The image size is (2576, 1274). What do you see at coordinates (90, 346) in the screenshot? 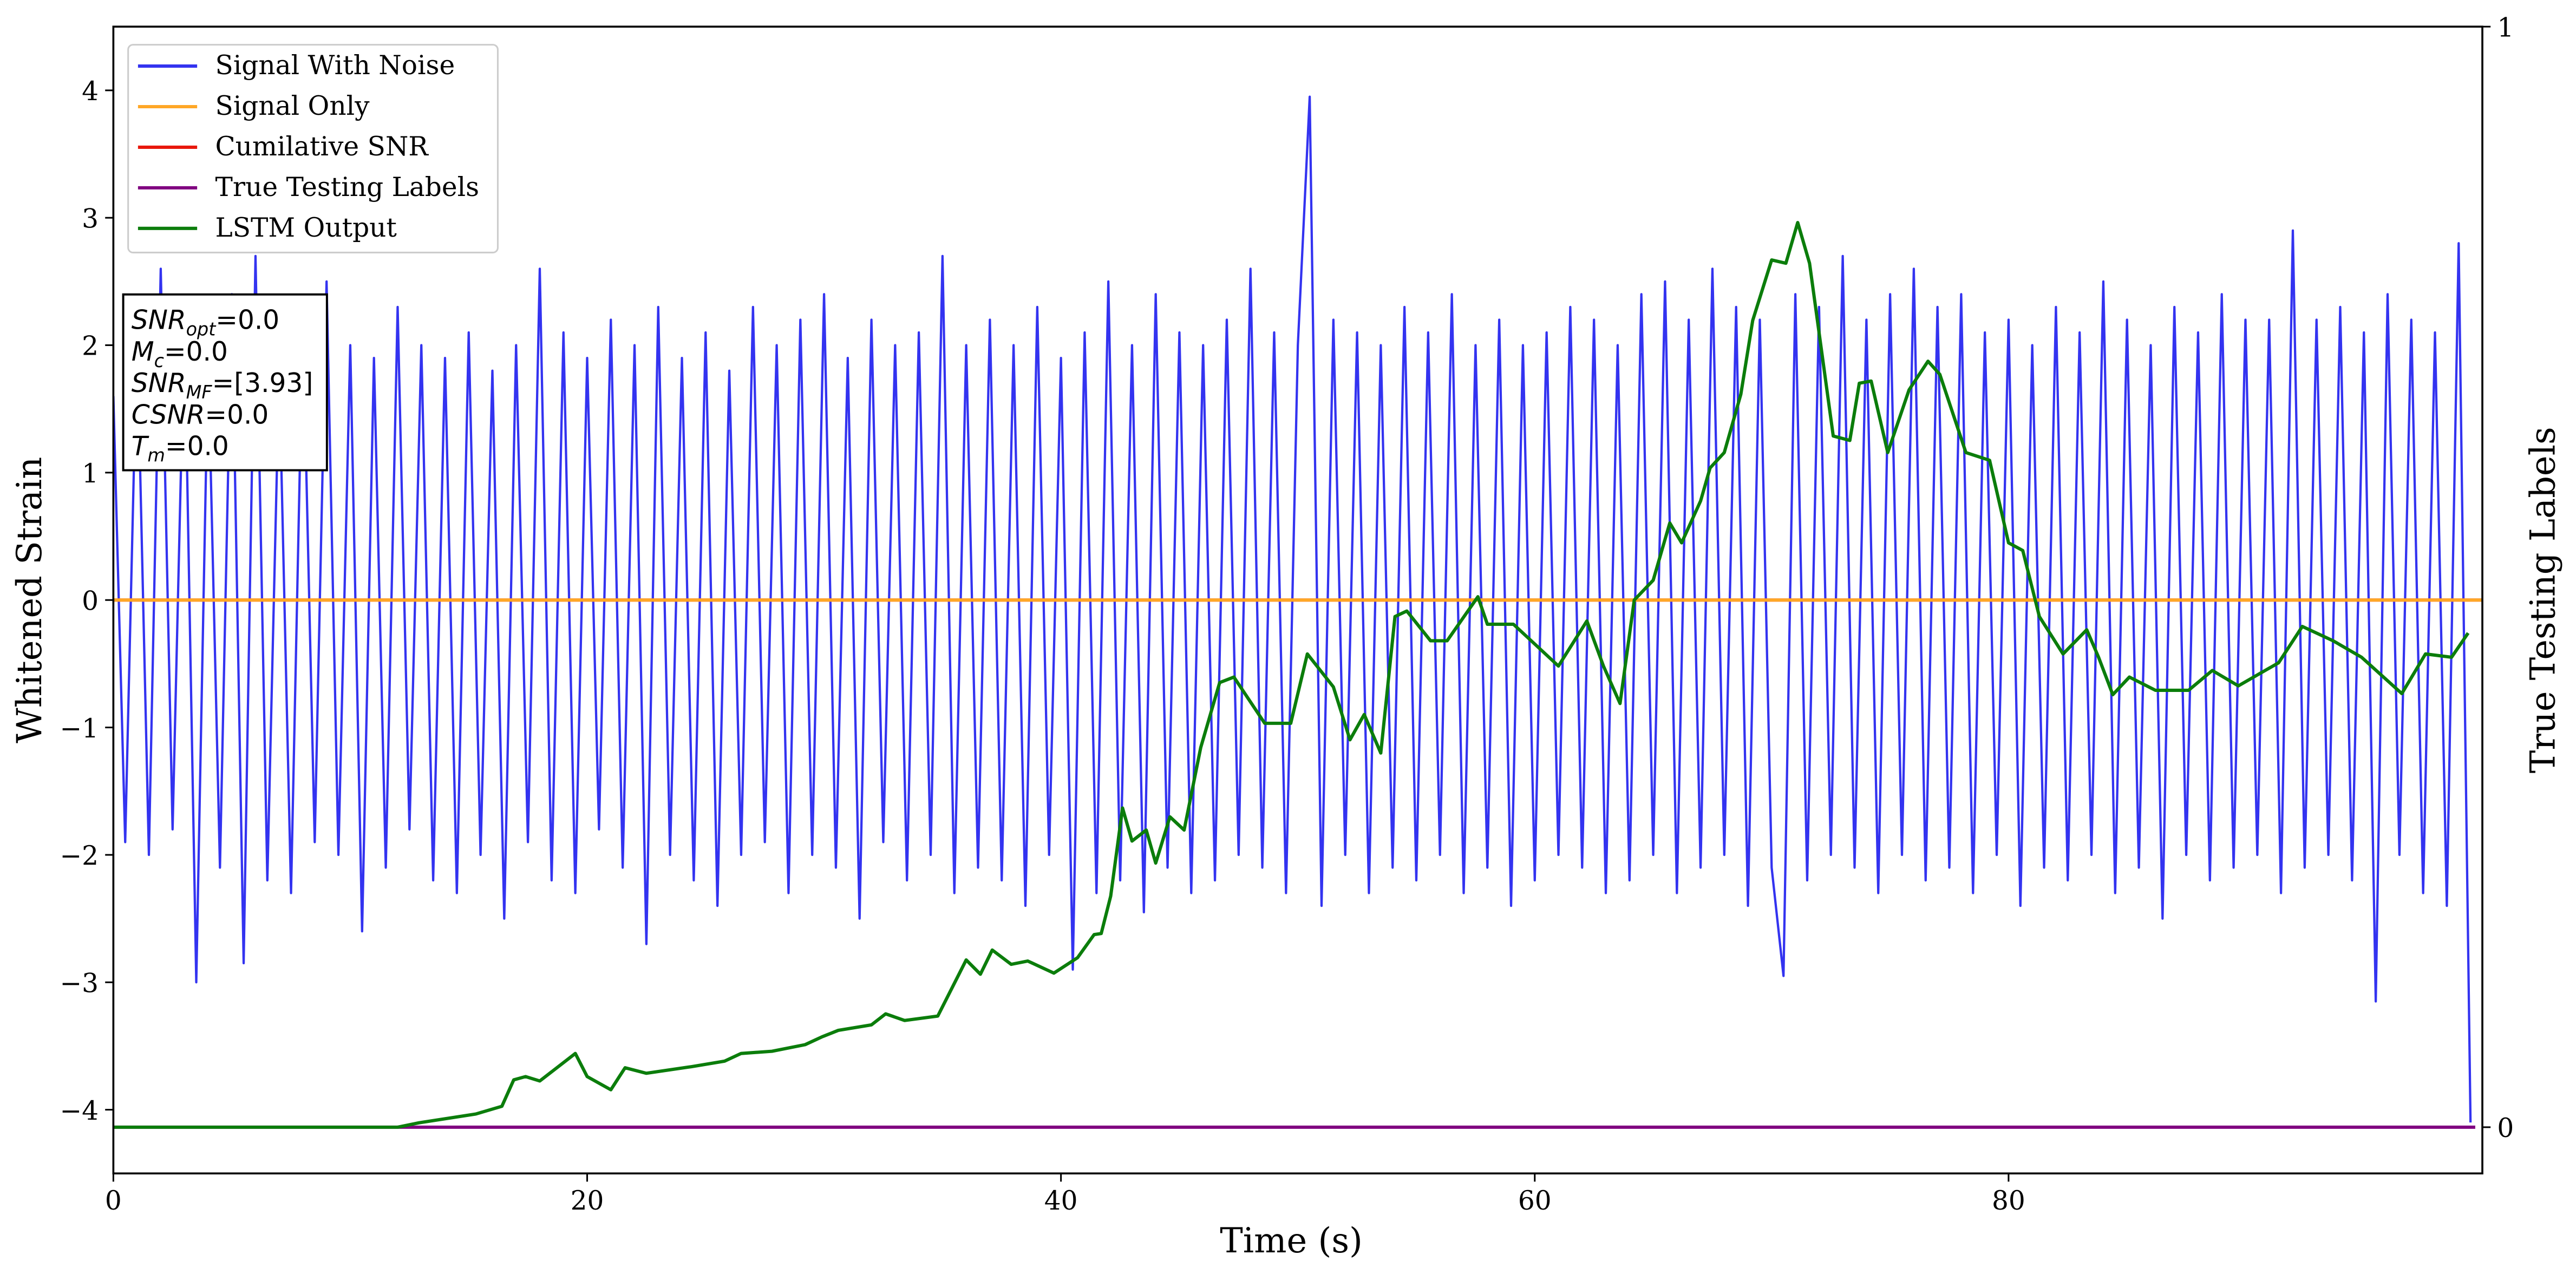
I see `y-tick-label: 2` at bounding box center [90, 346].